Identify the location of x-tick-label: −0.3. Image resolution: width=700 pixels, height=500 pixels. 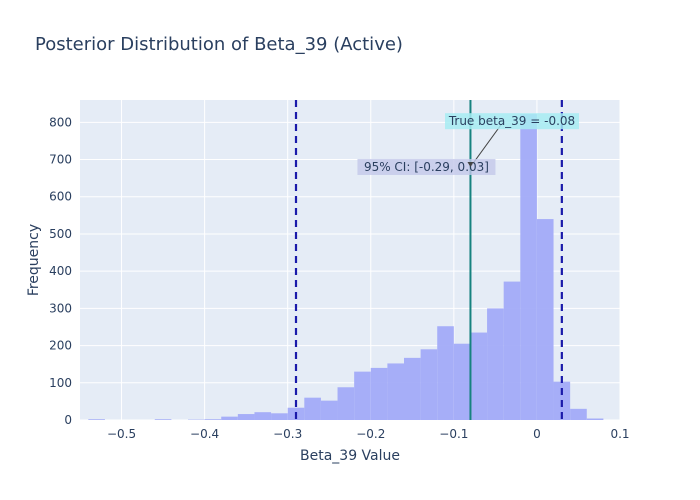
(287, 434).